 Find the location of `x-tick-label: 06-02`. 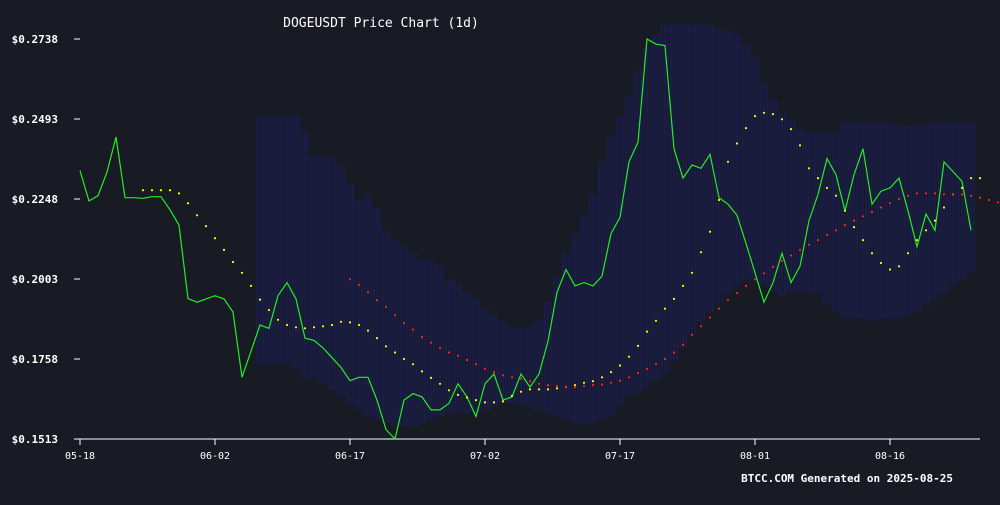

x-tick-label: 06-02 is located at coordinates (215, 456).